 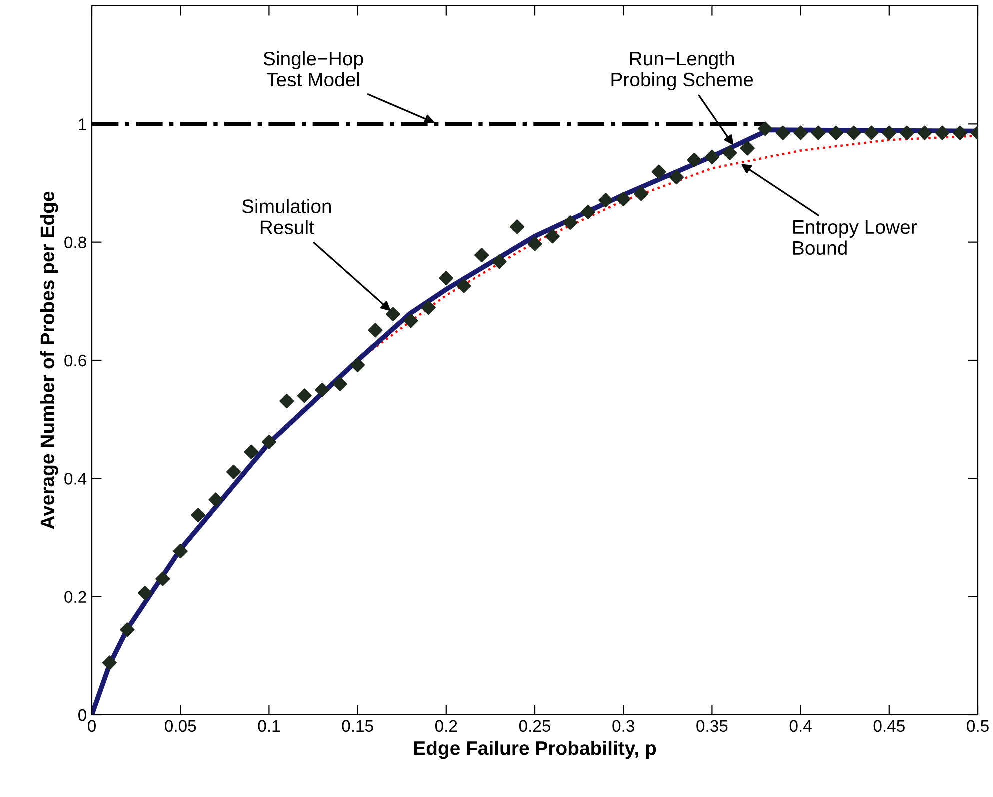 I want to click on x-tick-label: 0.1, so click(x=269, y=726).